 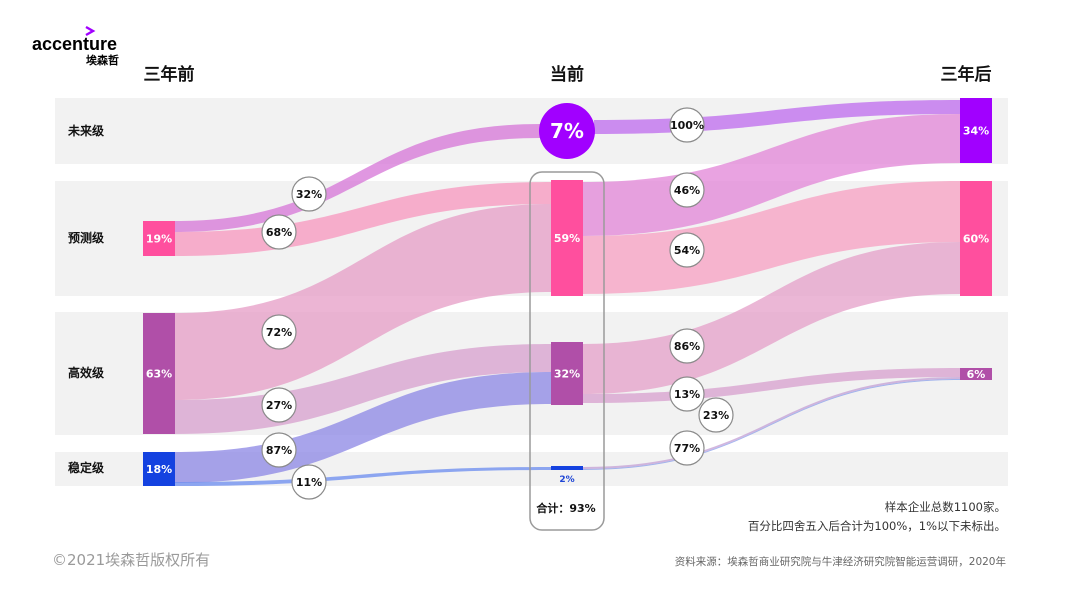 I want to click on flow-share-label: 87%, so click(x=279, y=450).